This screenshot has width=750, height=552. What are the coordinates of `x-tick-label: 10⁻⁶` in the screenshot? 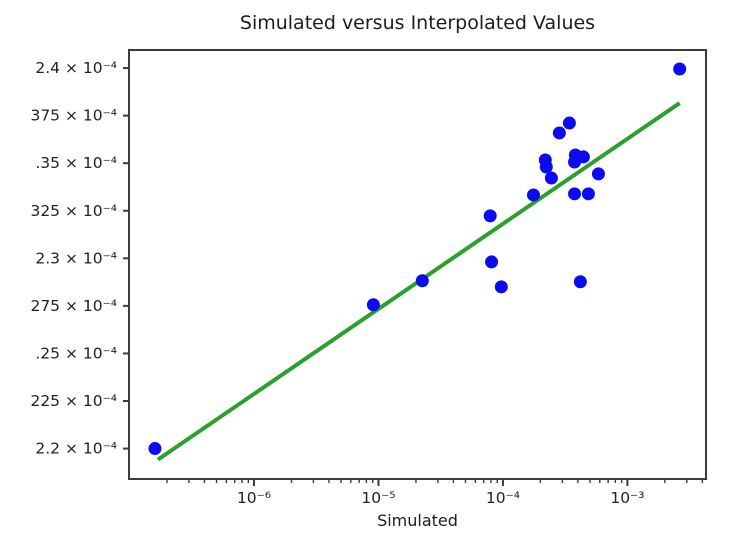 It's located at (254, 498).